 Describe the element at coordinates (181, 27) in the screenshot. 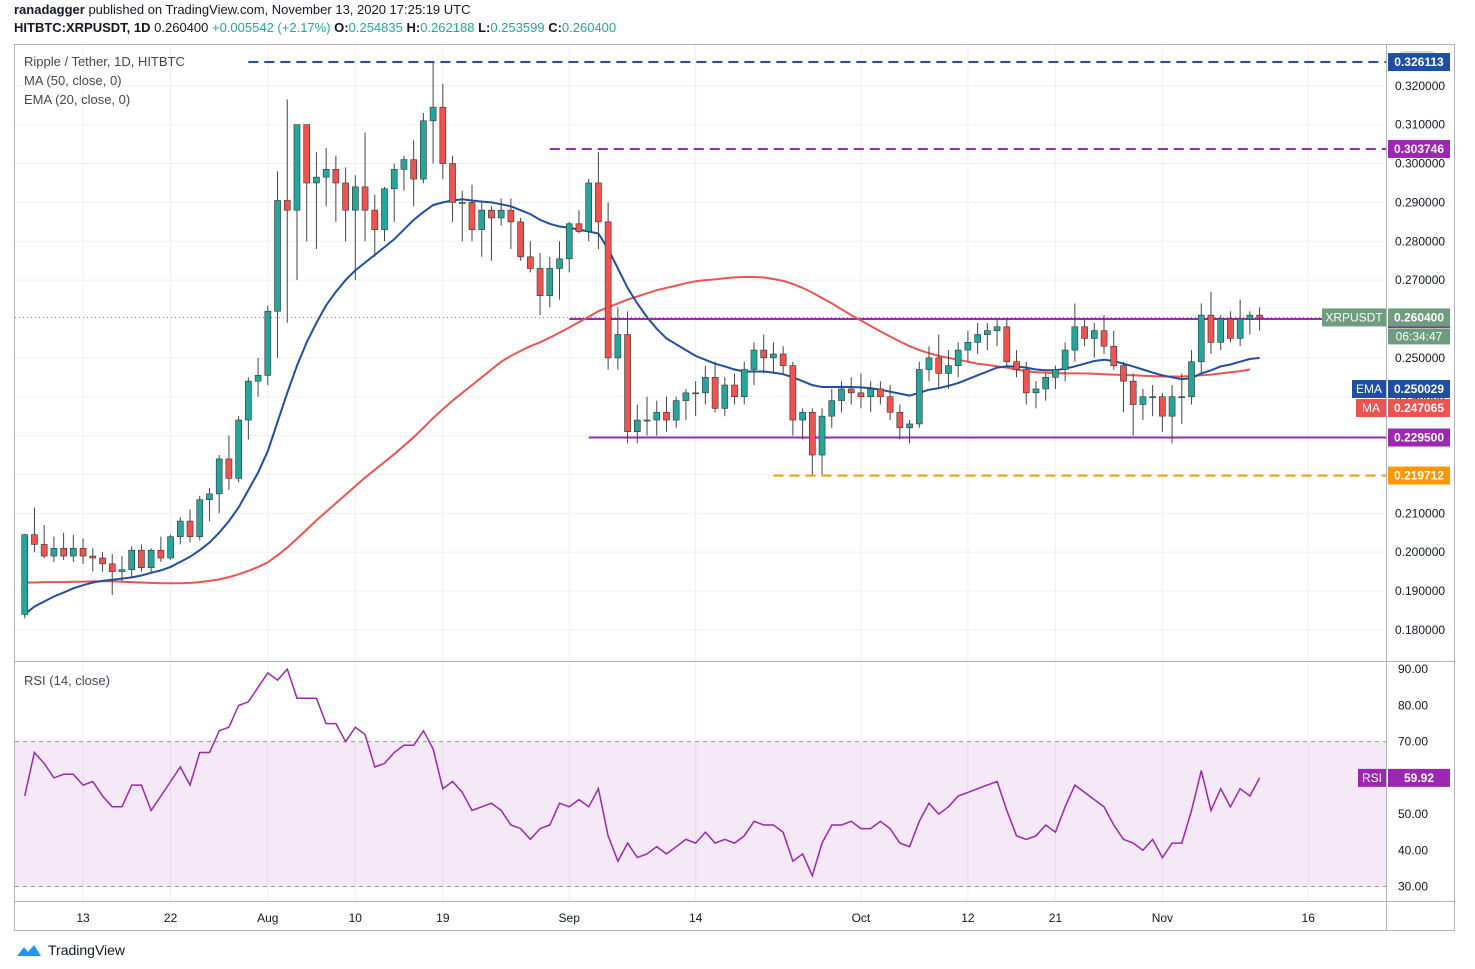

I see `last-price: 0.260400` at that location.